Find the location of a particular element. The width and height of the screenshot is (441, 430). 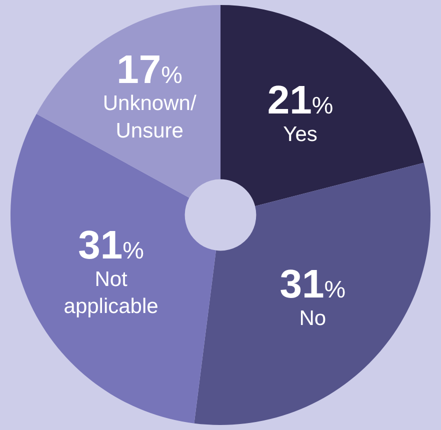

slice-label: Not applicable is located at coordinates (111, 293).